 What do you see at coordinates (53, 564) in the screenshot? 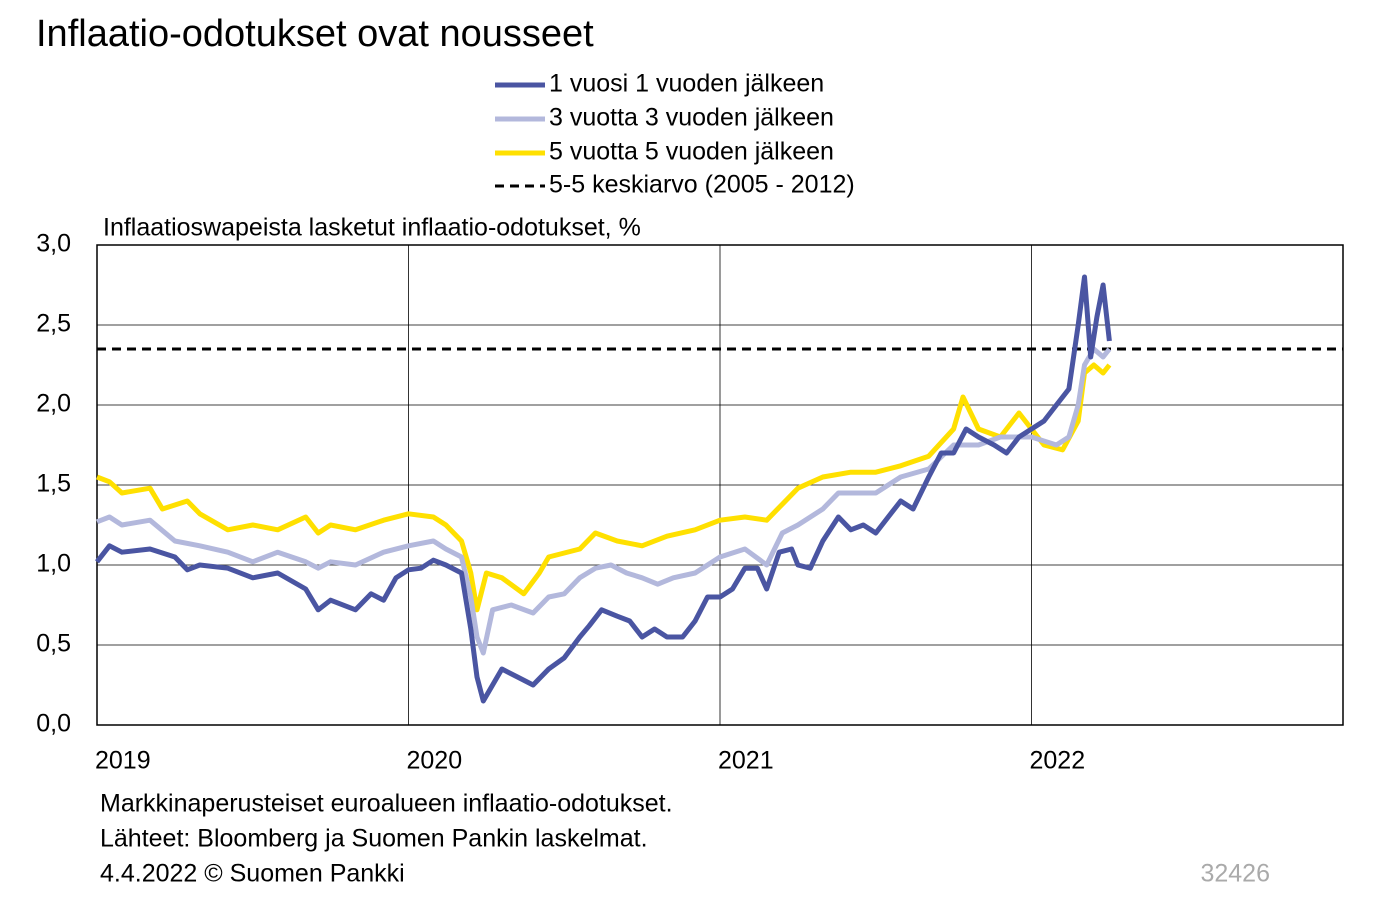
I see `y-tick-label: 1,0` at bounding box center [53, 564].